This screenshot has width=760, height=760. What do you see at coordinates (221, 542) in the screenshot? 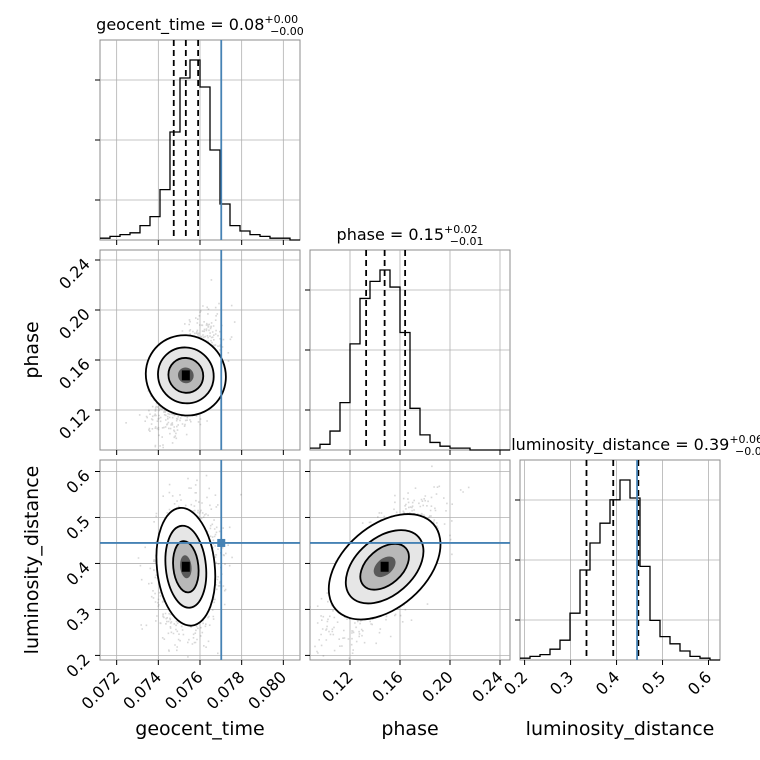
I see `truth-marker` at bounding box center [221, 542].